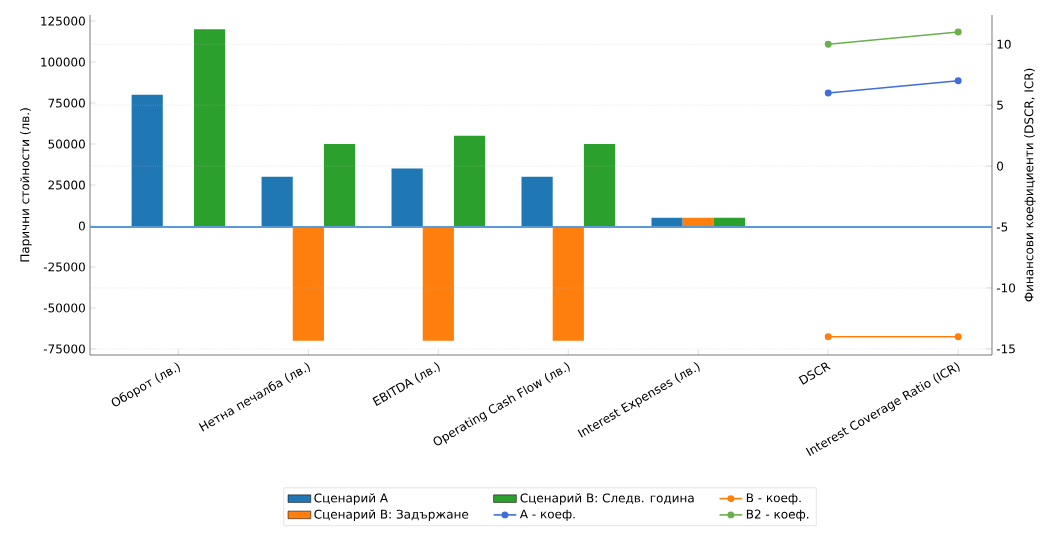 The image size is (1046, 539). I want to click on y2-tick-label: 10, so click(1004, 44).